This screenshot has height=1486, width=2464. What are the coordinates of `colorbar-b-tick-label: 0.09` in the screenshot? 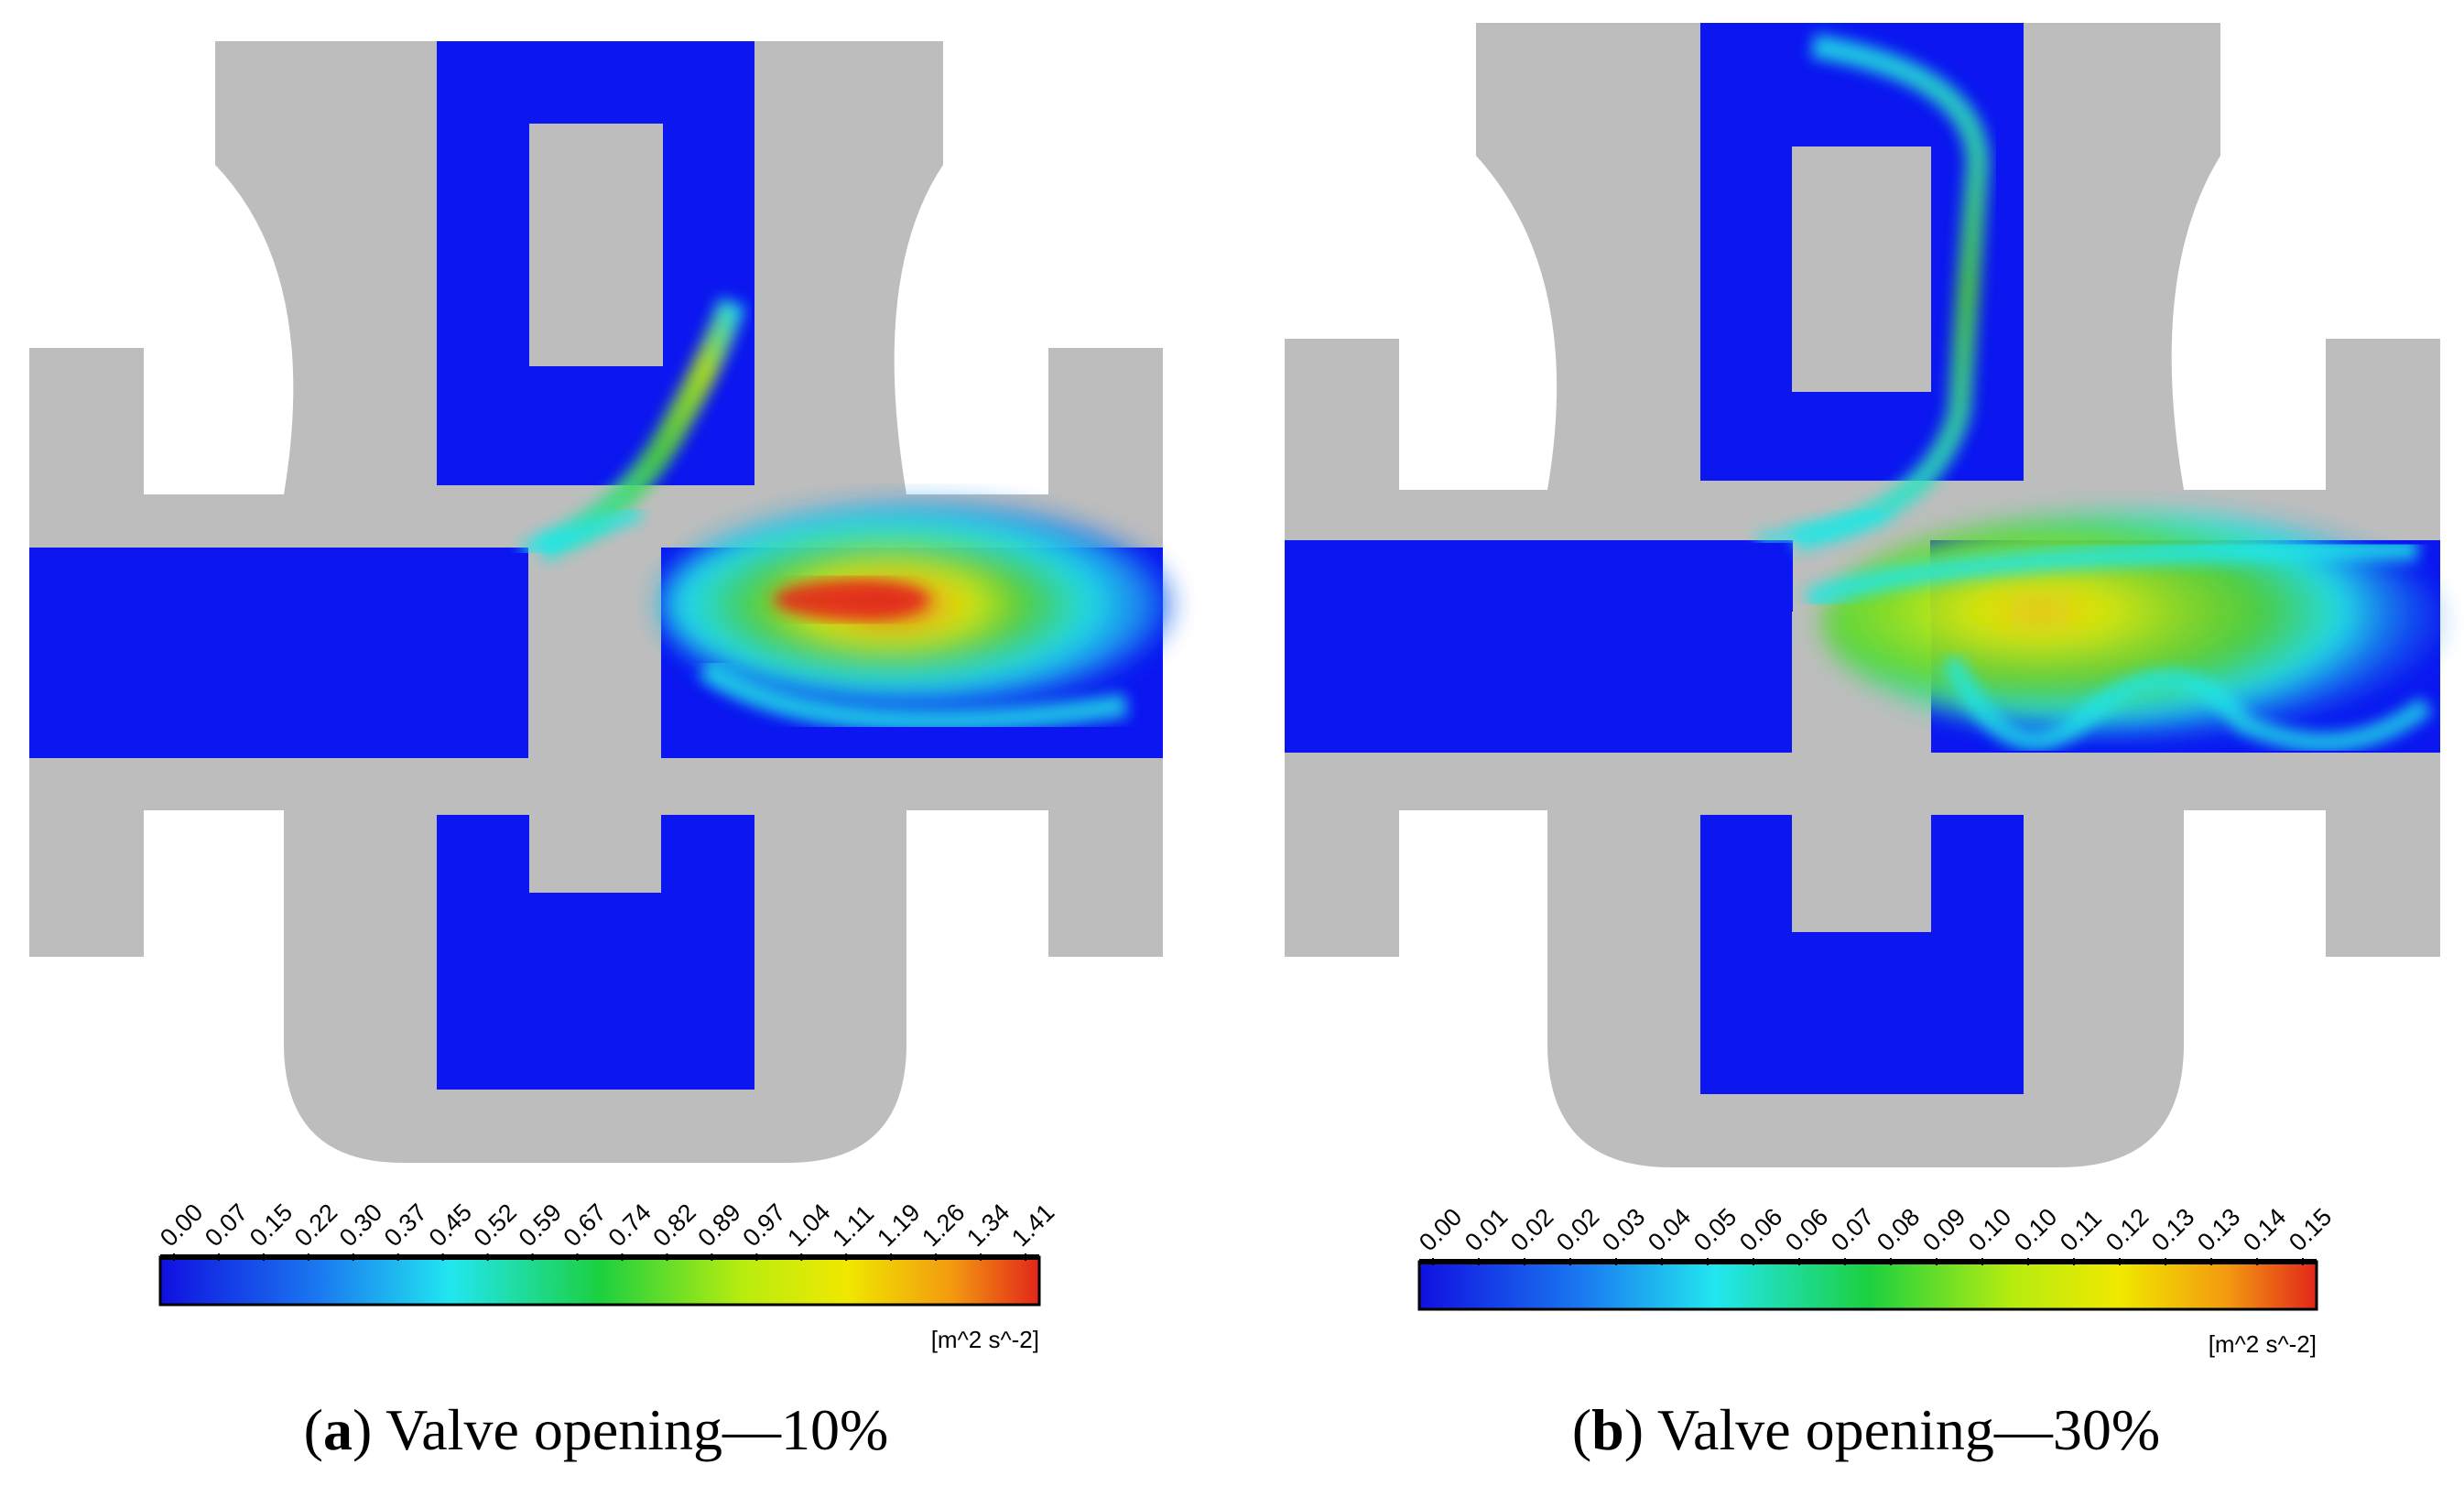 It's located at (1943, 1229).